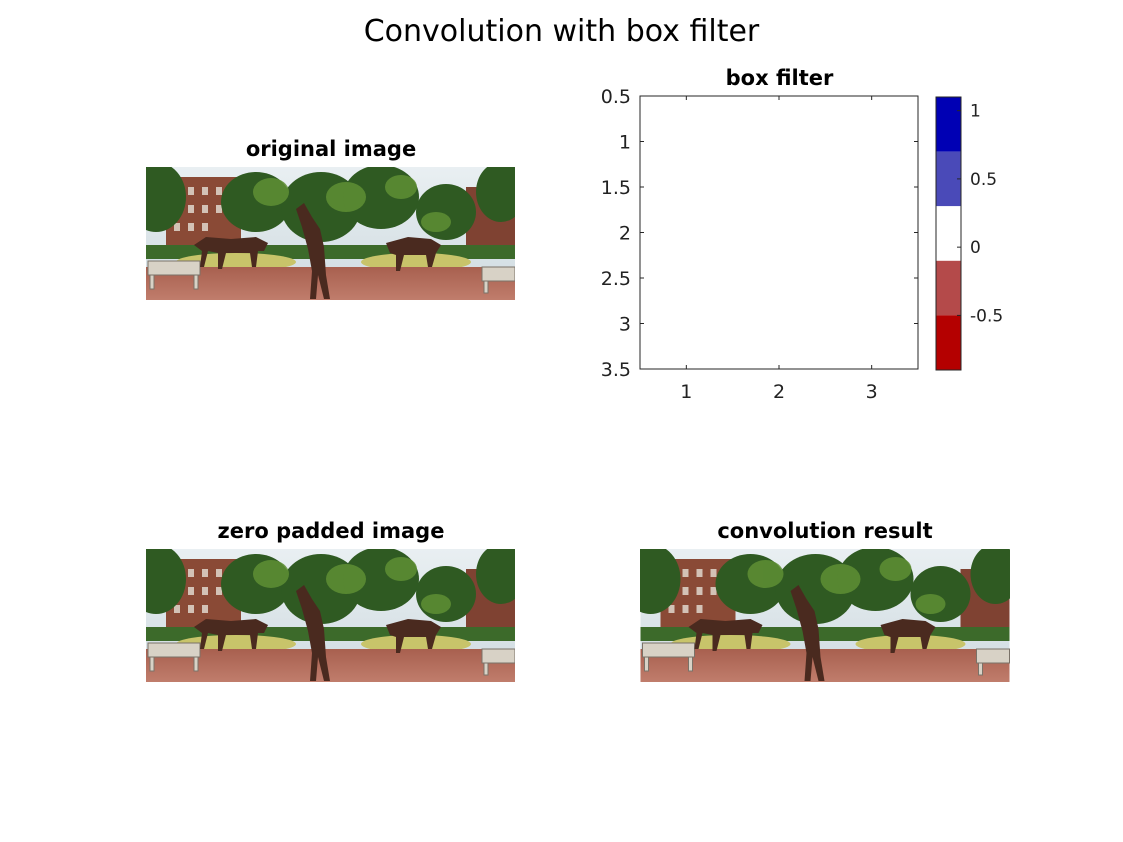 This screenshot has width=1123, height=842. What do you see at coordinates (825, 615) in the screenshot?
I see `convolution-result-image` at bounding box center [825, 615].